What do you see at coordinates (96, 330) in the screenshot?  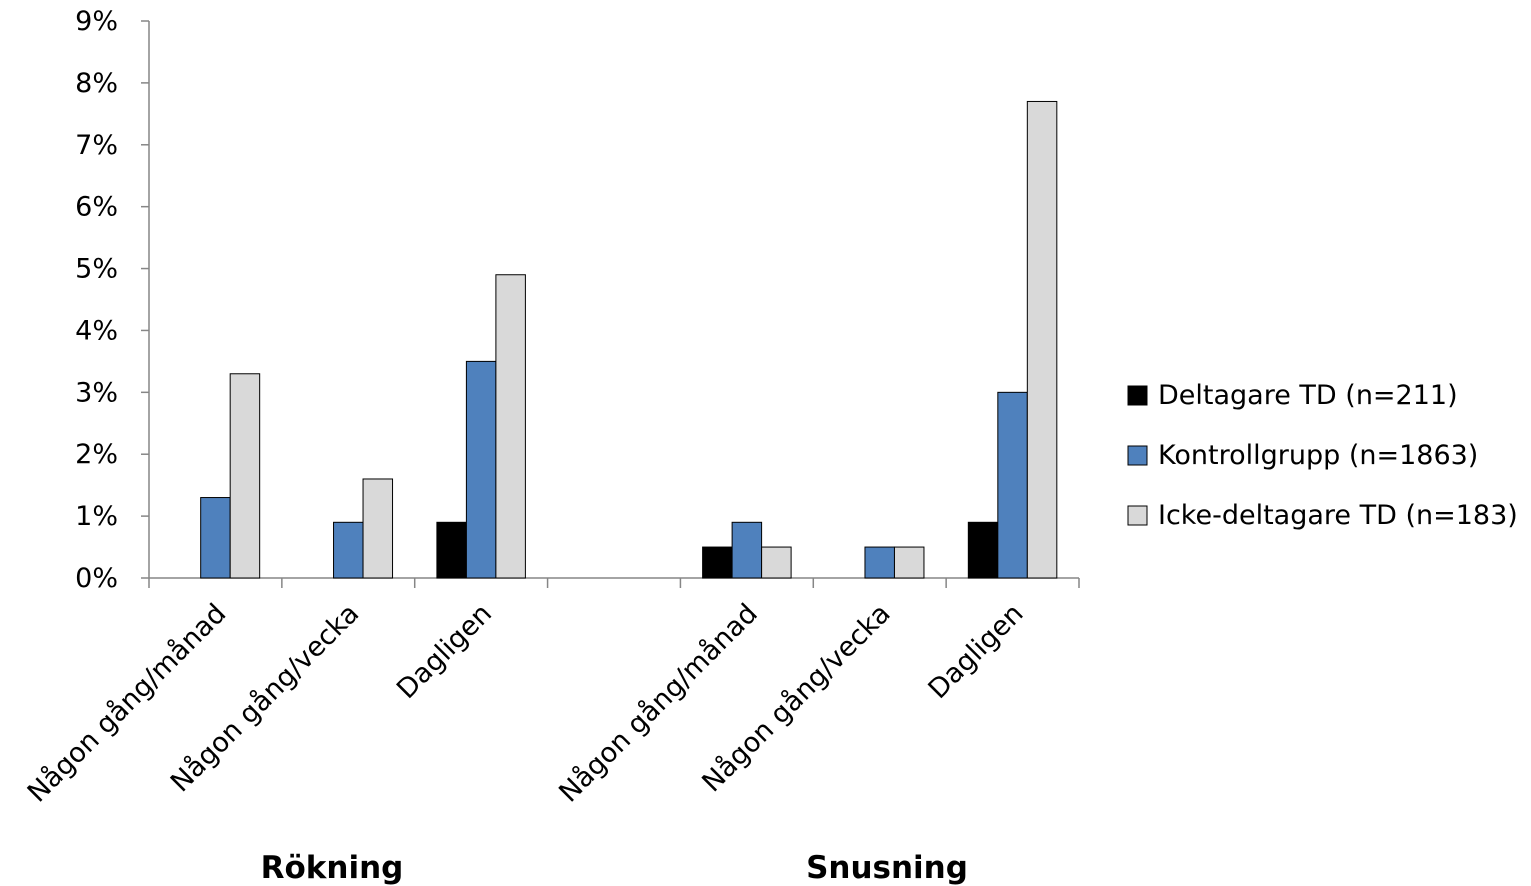 I see `y-tick-label: 4%` at bounding box center [96, 330].